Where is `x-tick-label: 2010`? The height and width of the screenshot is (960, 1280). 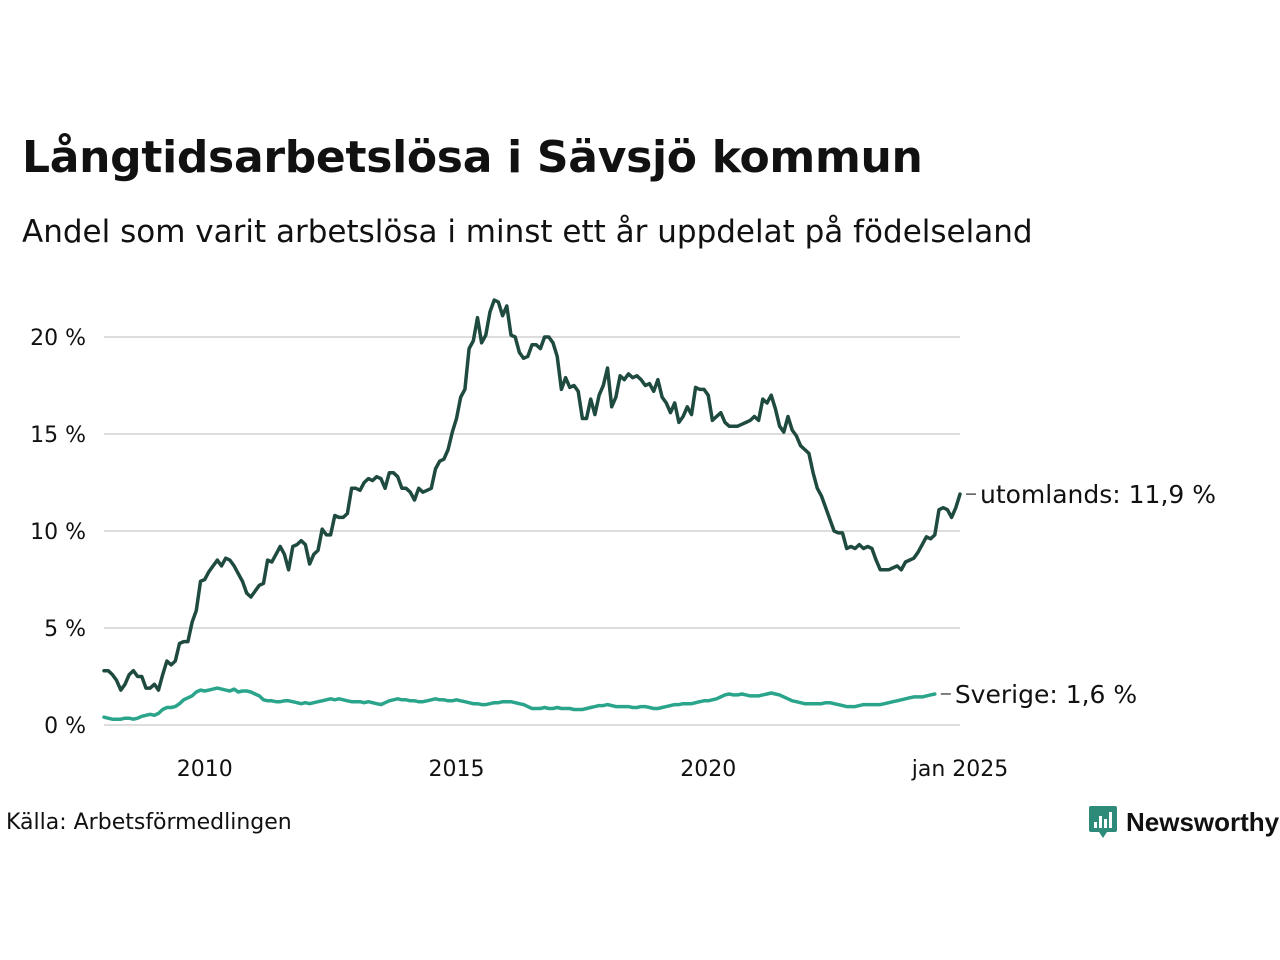 x-tick-label: 2010 is located at coordinates (205, 769).